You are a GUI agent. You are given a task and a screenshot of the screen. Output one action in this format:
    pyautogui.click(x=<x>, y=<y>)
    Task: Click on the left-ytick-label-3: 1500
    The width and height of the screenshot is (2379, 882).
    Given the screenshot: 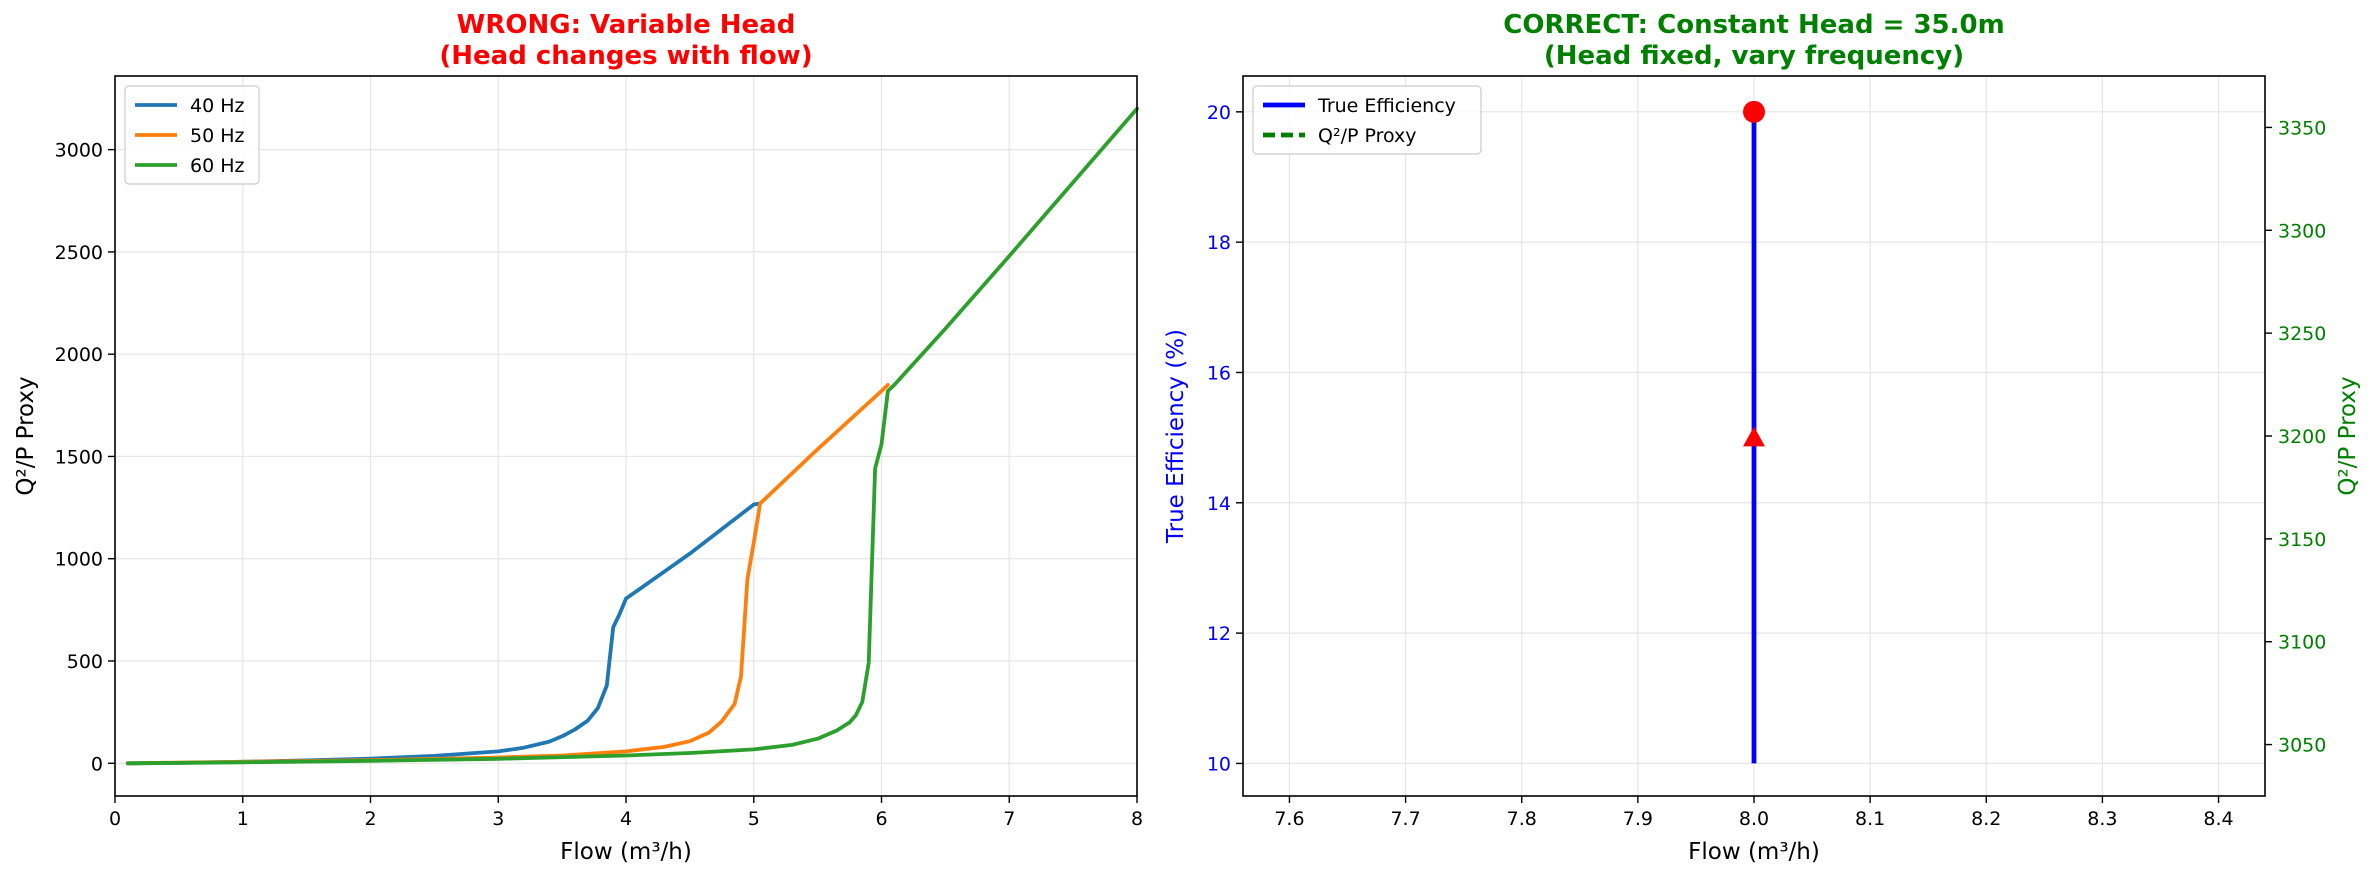 What is the action you would take?
    pyautogui.click(x=79, y=457)
    